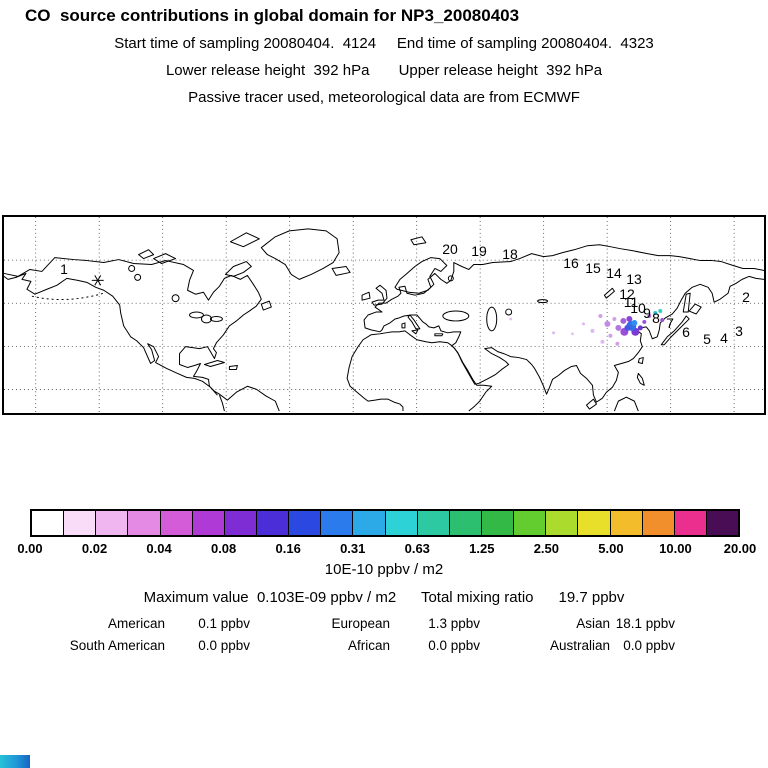 The width and height of the screenshot is (768, 768). Describe the element at coordinates (223, 548) in the screenshot. I see `colorbar-tick-label: 0.08` at that location.